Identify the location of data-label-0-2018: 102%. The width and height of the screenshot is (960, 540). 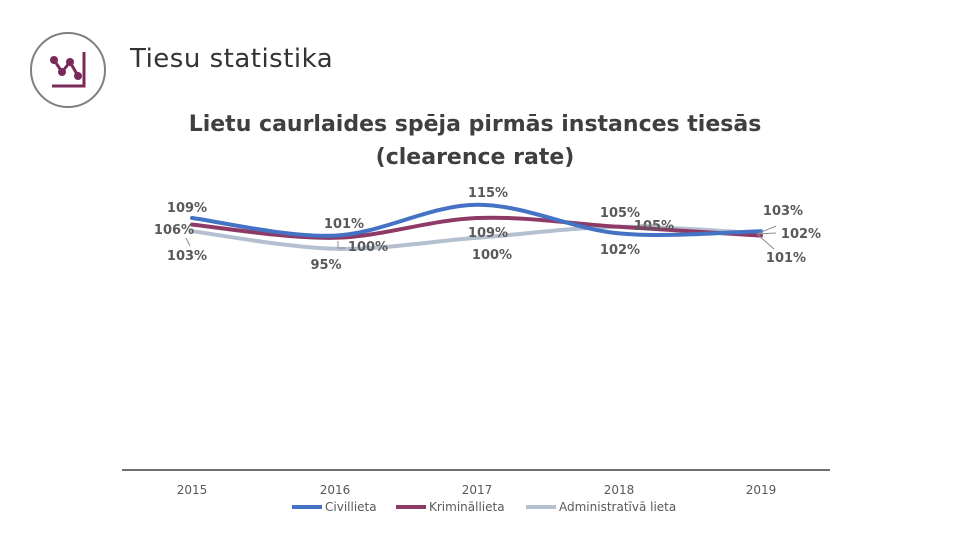
(620, 250).